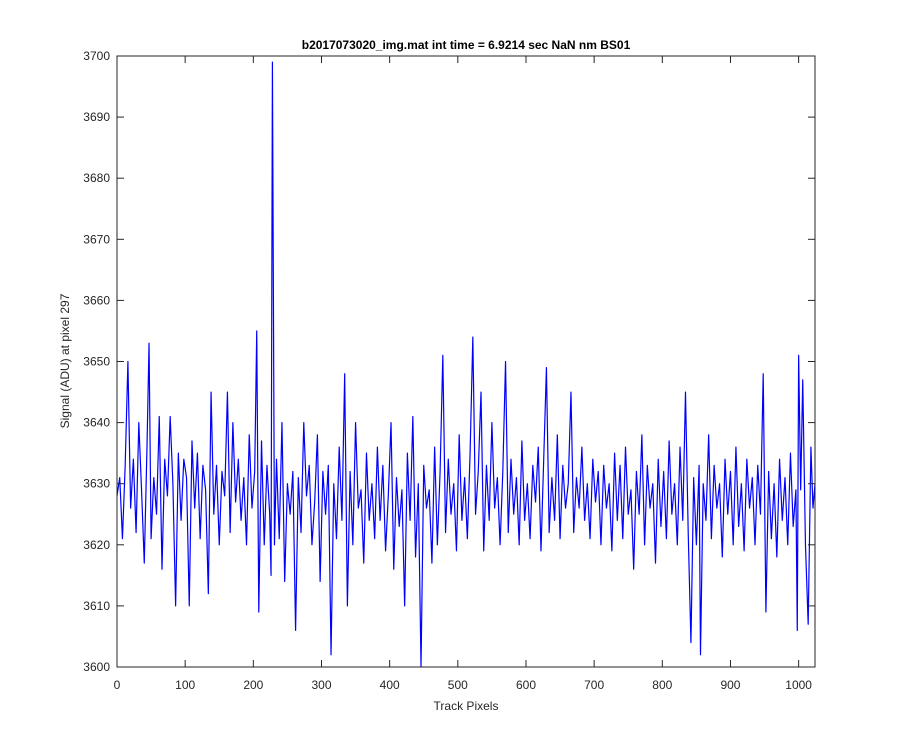  Describe the element at coordinates (96, 117) in the screenshot. I see `y-tick-label: 3690` at that location.